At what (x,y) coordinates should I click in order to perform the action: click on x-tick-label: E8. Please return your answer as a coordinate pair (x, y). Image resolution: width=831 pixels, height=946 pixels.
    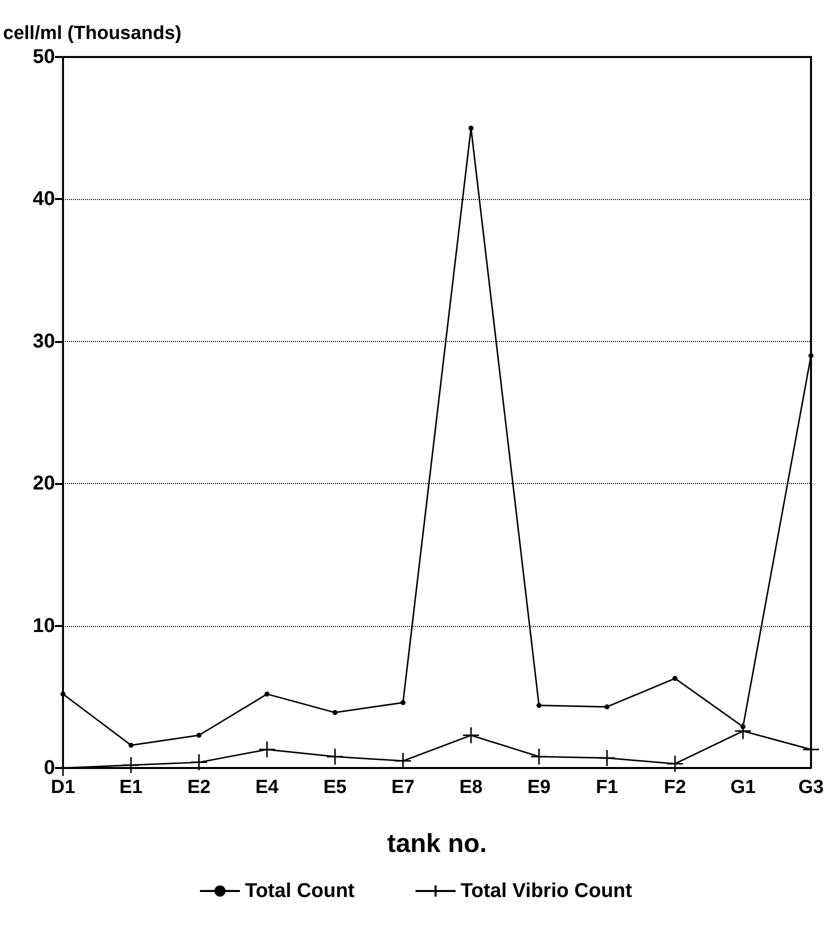
    Looking at the image, I should click on (471, 787).